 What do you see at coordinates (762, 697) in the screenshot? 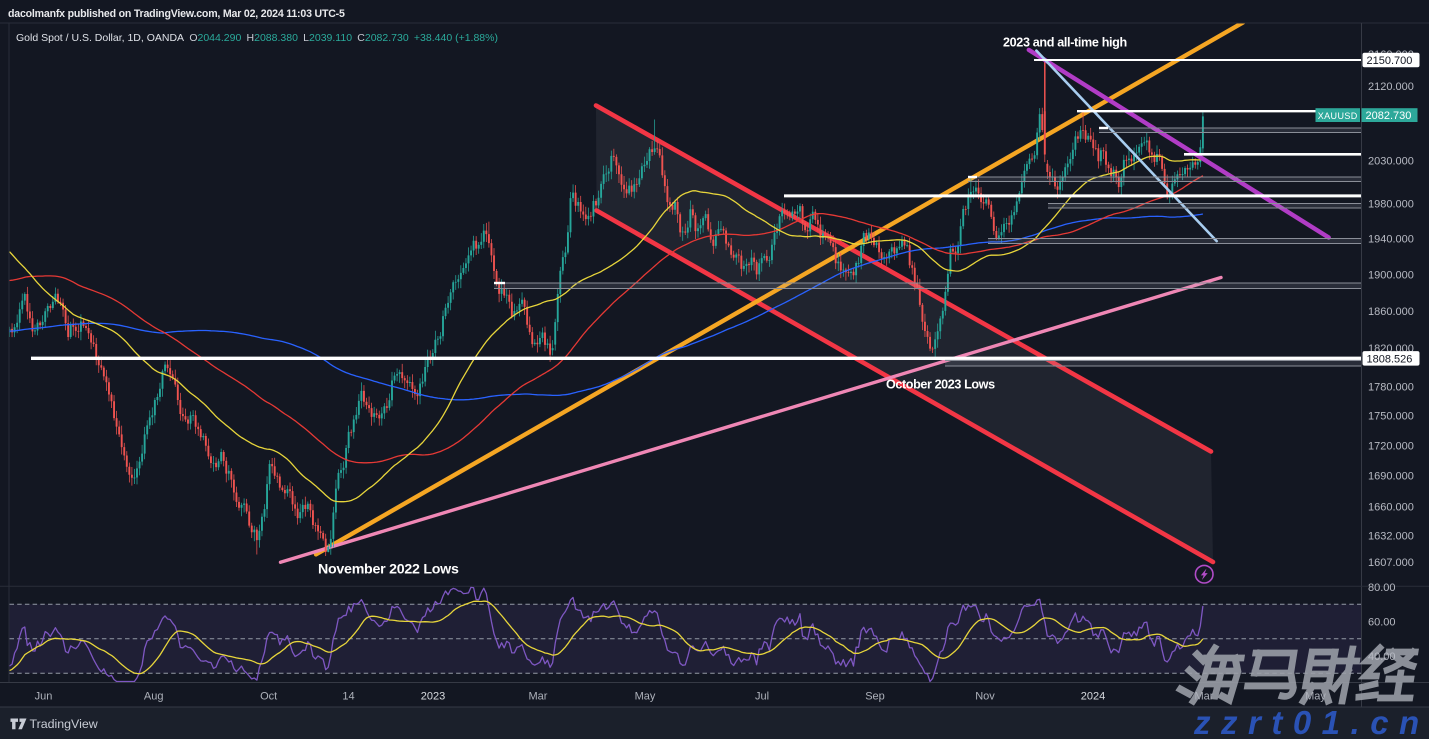
I see `svg-text: Jul` at bounding box center [762, 697].